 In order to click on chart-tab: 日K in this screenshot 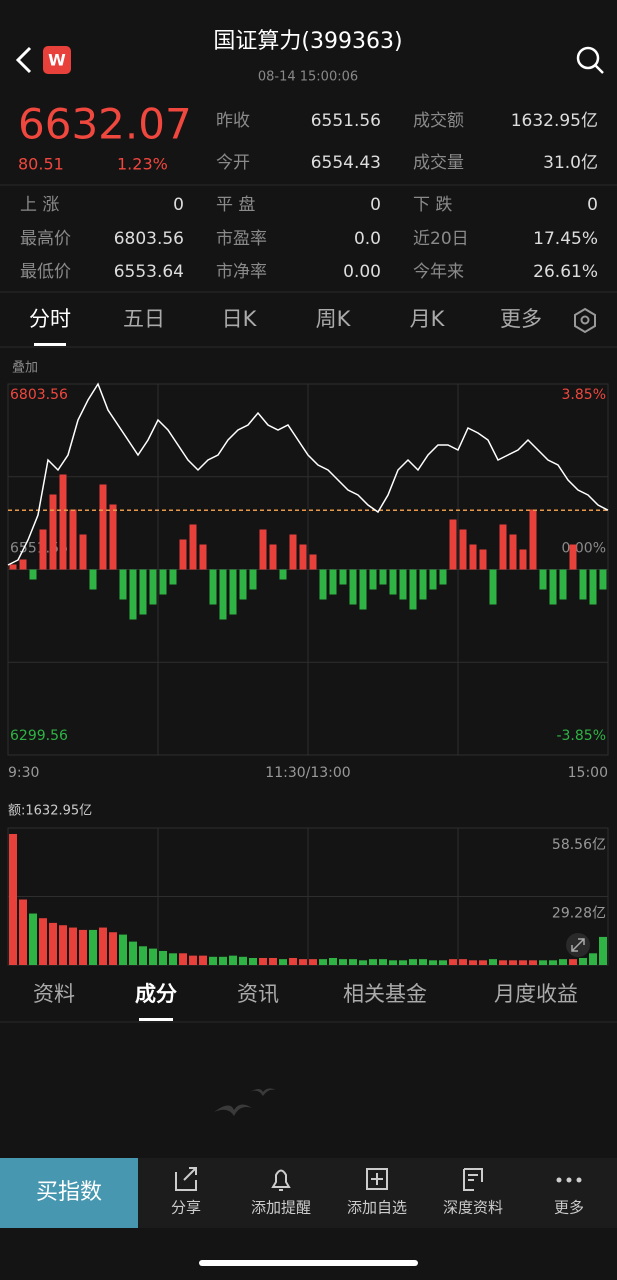, I will do `click(240, 319)`.